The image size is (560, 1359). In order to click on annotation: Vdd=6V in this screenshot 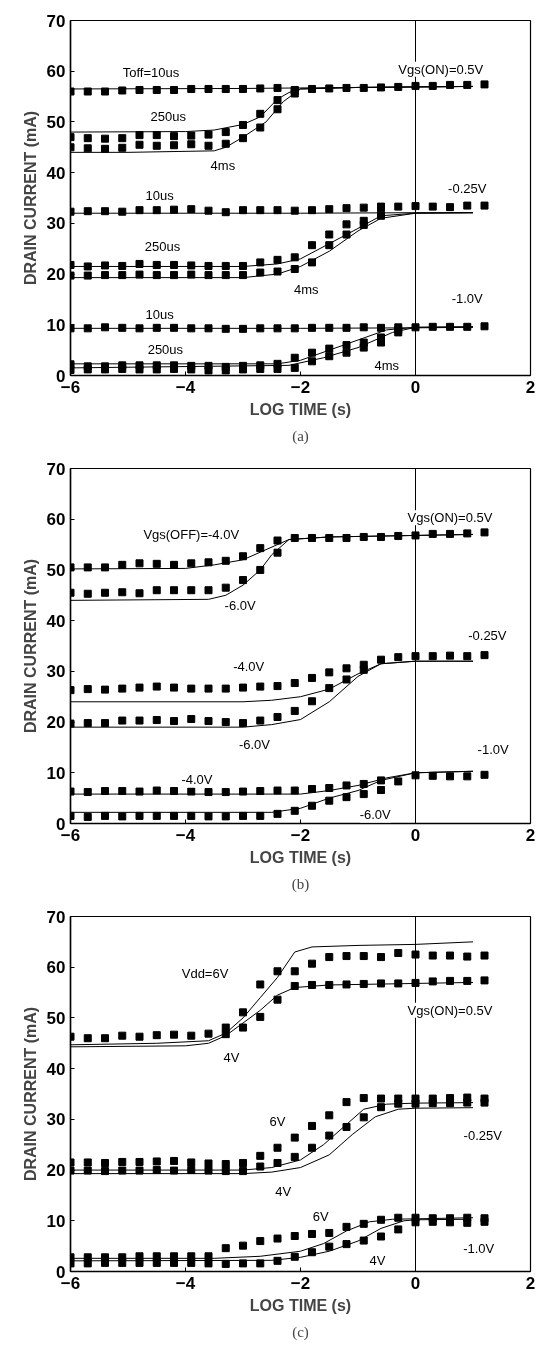, I will do `click(205, 973)`.